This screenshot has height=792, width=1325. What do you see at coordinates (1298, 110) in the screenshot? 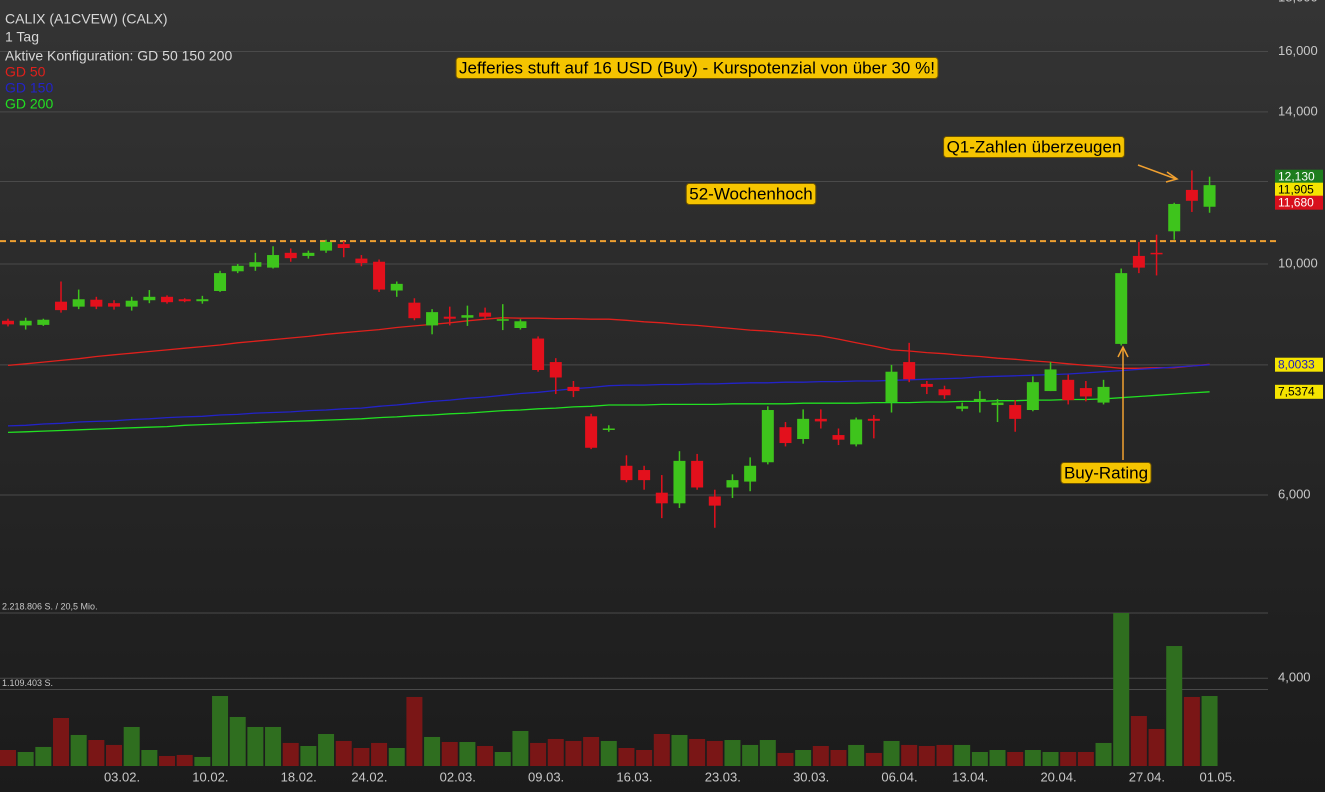
I see `y-tick-label: 14,000` at bounding box center [1298, 110].